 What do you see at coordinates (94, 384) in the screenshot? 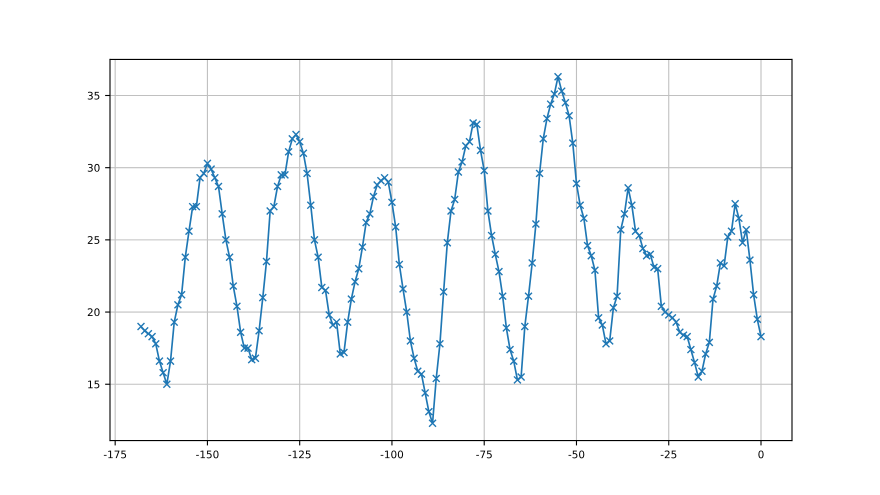
I see `y-tick-label: 15` at bounding box center [94, 384].